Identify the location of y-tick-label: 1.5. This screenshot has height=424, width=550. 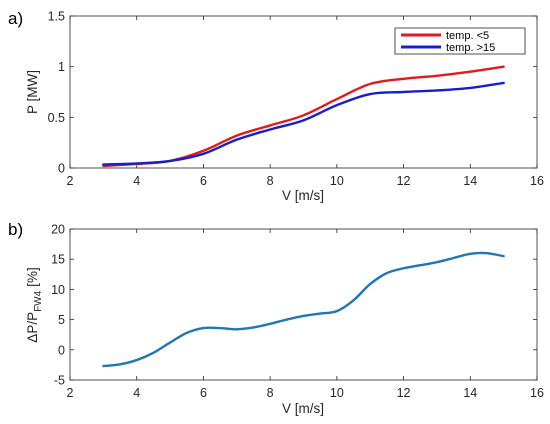
(56, 17).